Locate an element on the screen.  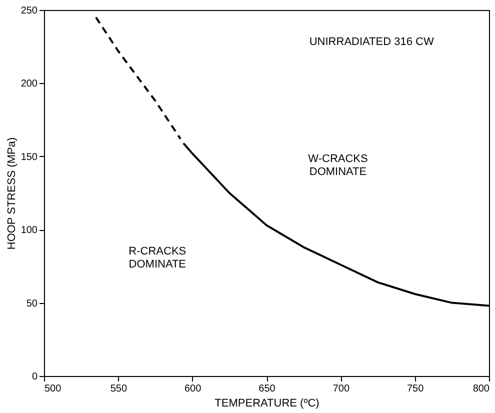
annotation: R-CRACKS DOMINATE is located at coordinates (157, 257).